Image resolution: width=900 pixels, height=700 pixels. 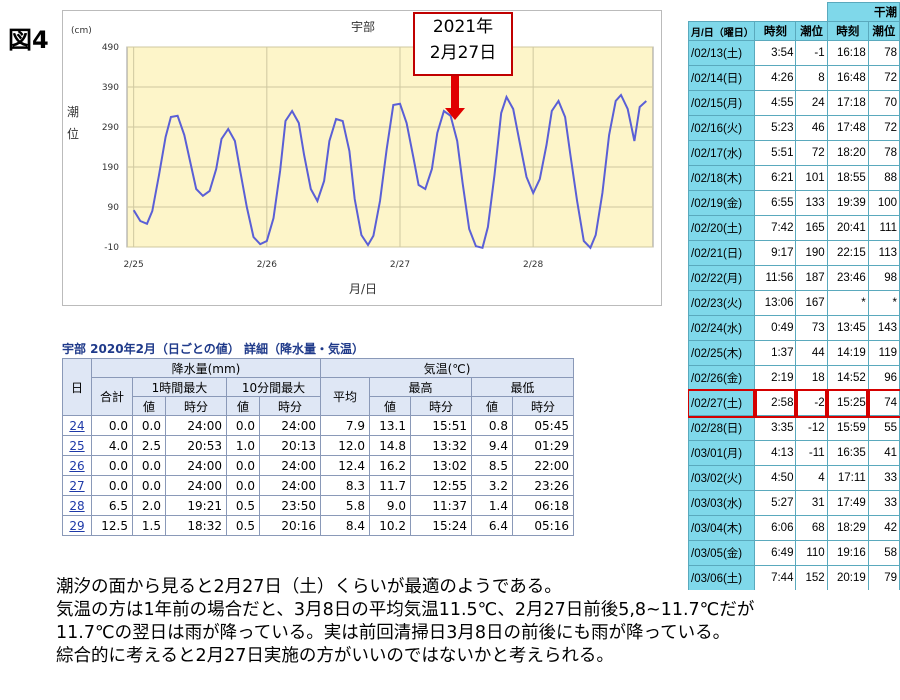 I want to click on weather-cell: 2.5, so click(x=149, y=445).